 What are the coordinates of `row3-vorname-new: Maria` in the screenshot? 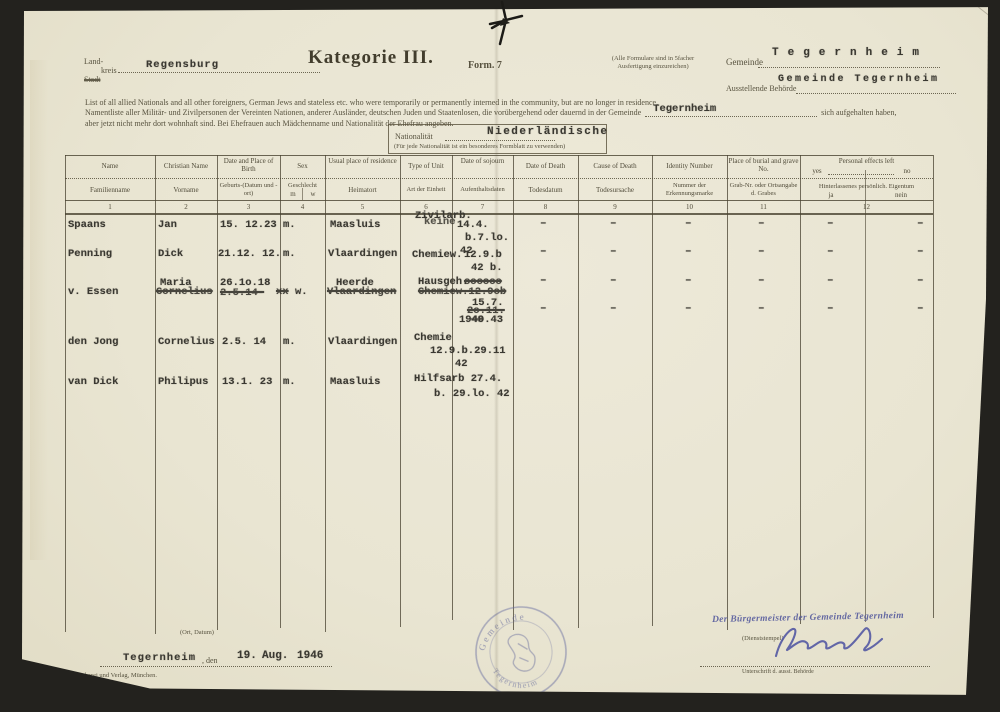 It's located at (176, 283).